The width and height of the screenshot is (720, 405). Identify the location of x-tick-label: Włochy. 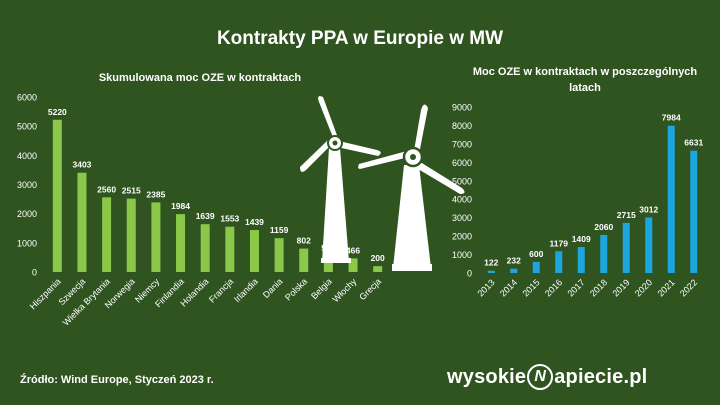
(345, 290).